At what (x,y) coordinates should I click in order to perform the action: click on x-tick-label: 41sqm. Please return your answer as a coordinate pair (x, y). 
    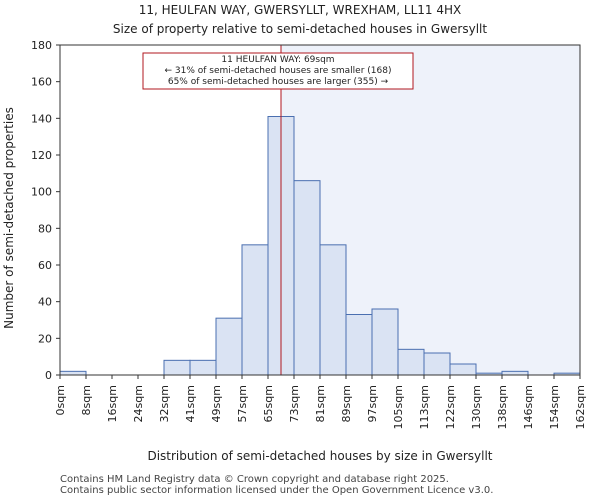
    Looking at the image, I should click on (190, 403).